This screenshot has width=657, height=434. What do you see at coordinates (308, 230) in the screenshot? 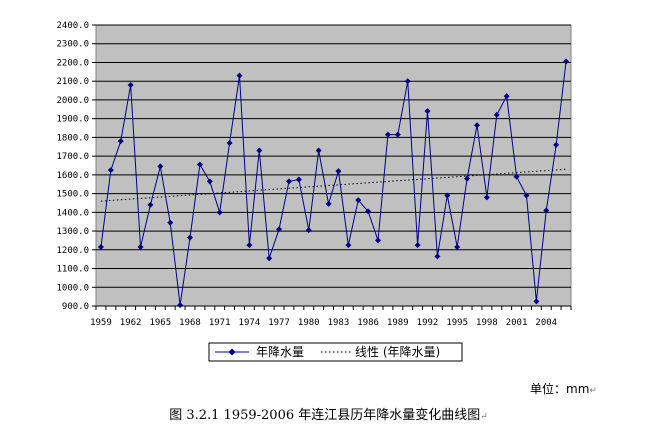
I see `data-point-1980` at bounding box center [308, 230].